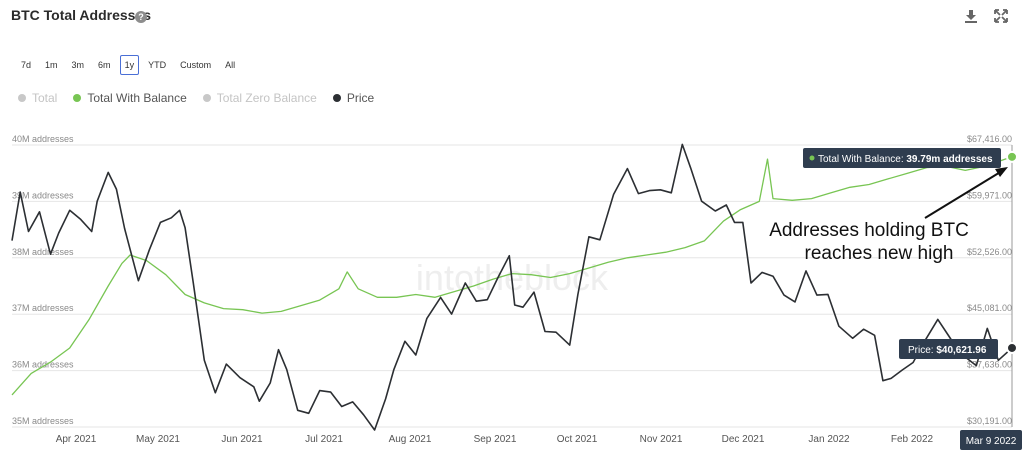 Image resolution: width=1024 pixels, height=456 pixels. Describe the element at coordinates (879, 253) in the screenshot. I see `annotation-line-2: reaches new high` at that location.